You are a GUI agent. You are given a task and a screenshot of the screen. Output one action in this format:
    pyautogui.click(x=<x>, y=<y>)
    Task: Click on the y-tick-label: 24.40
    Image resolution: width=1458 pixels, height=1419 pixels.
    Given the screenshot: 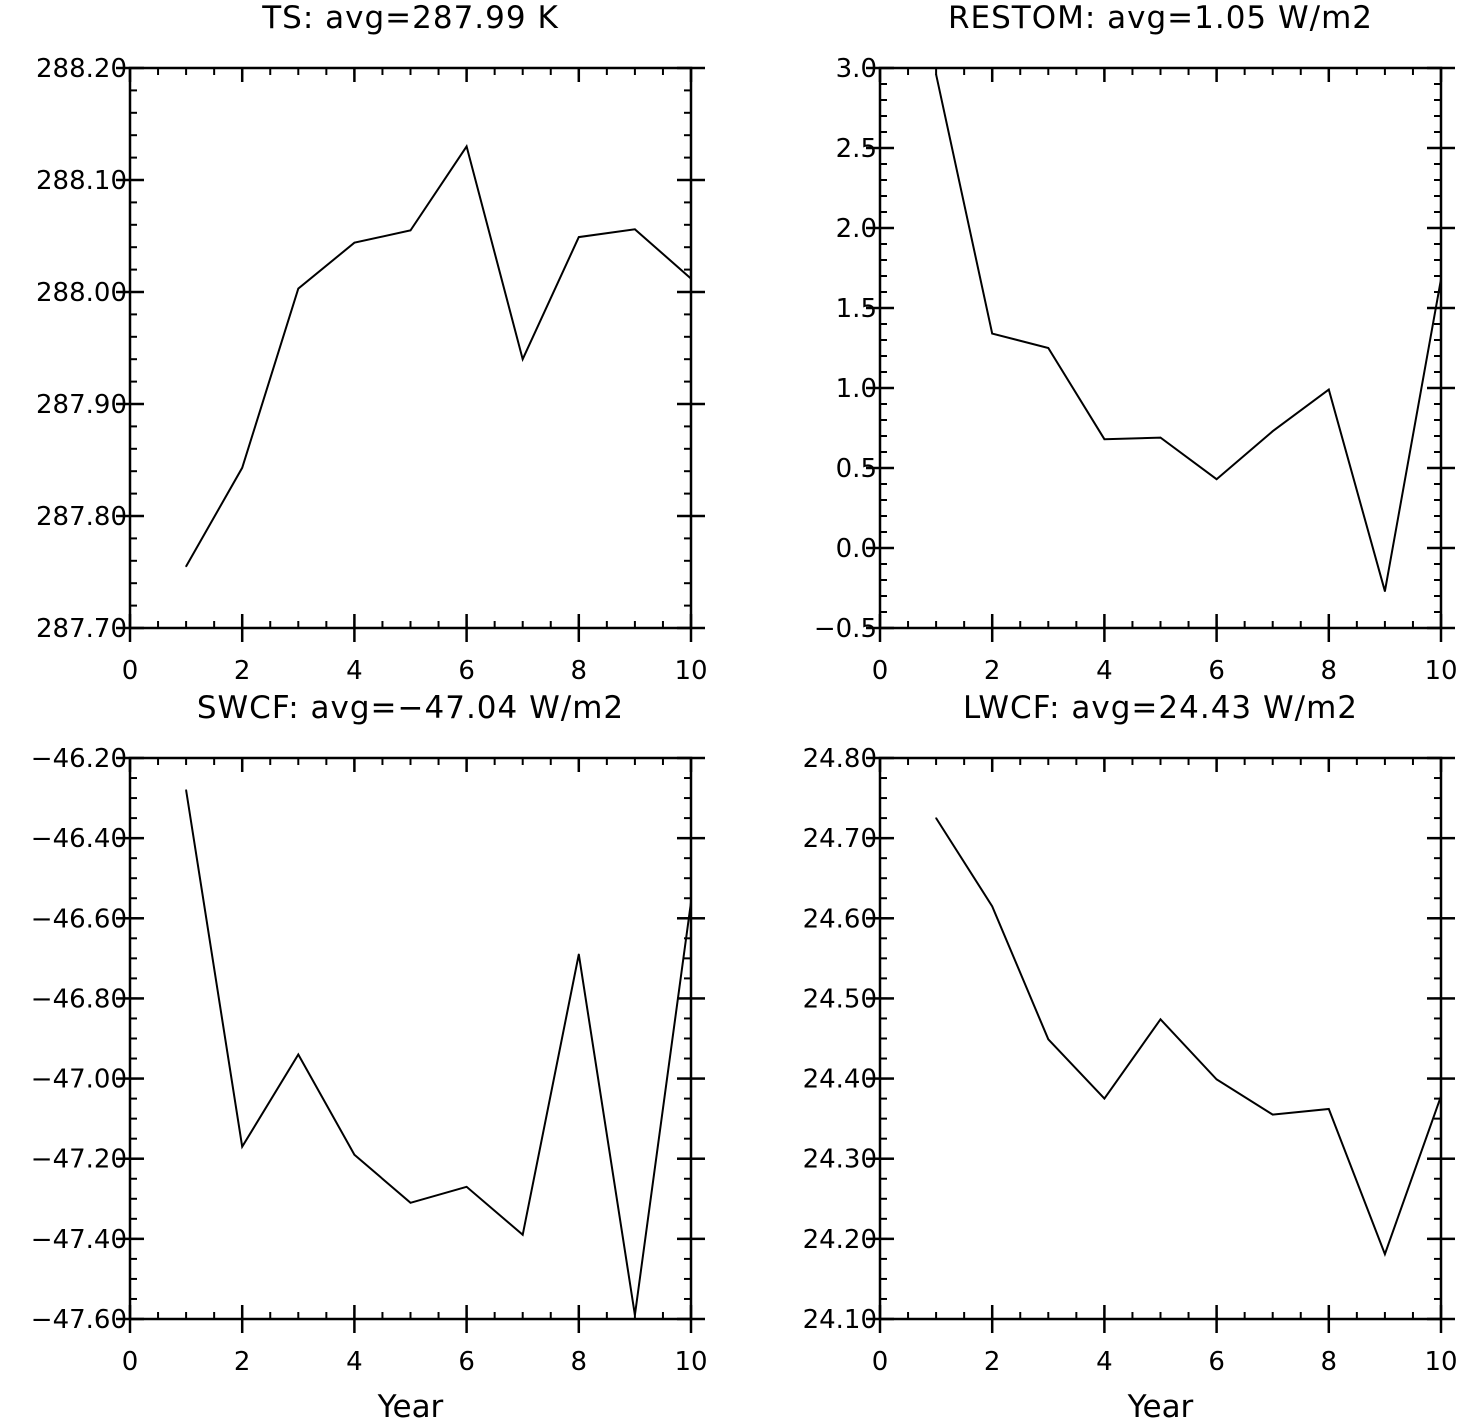 What is the action you would take?
    pyautogui.click(x=840, y=1080)
    